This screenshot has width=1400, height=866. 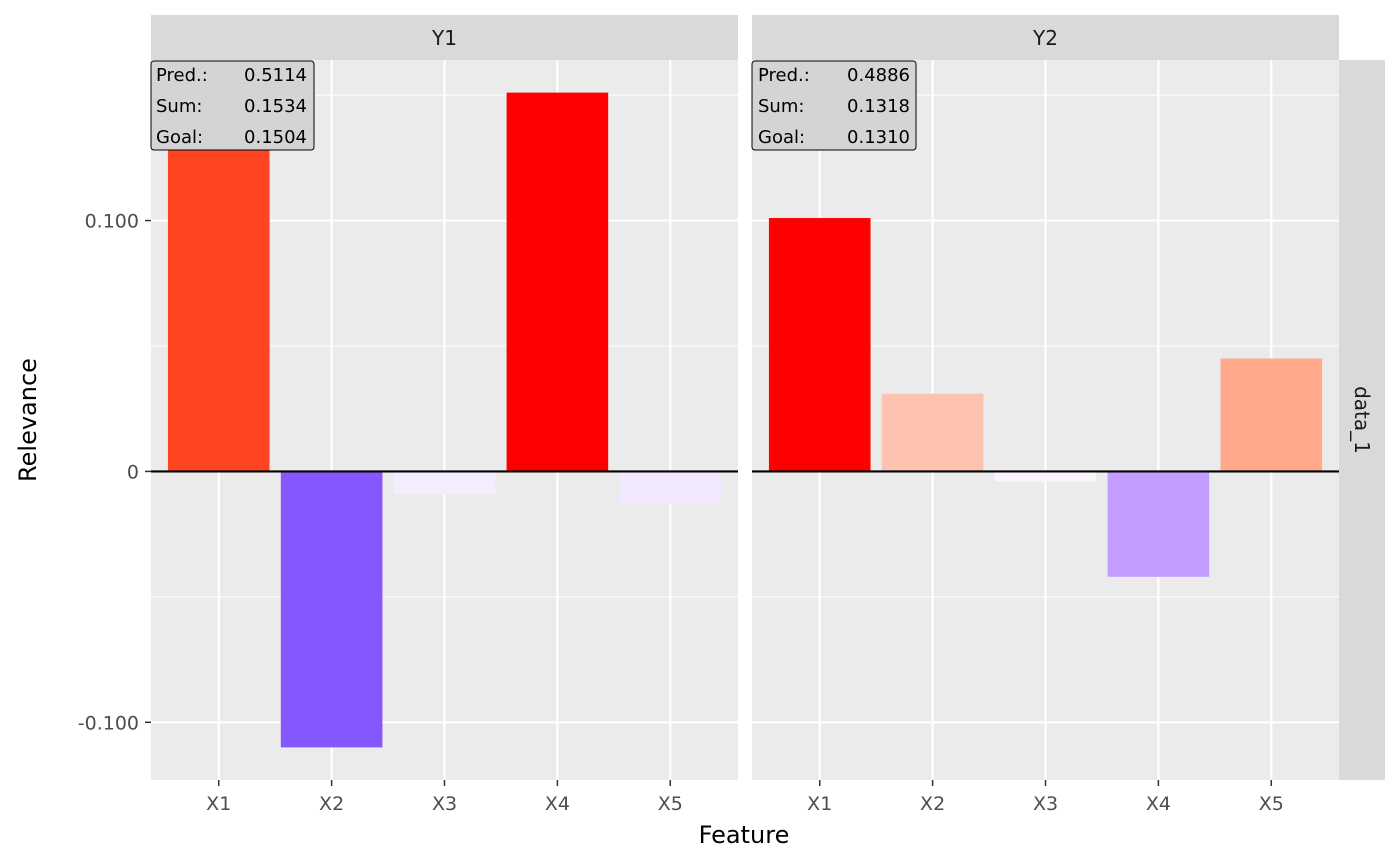 I want to click on y-tick-label: -0.100, so click(x=108, y=723).